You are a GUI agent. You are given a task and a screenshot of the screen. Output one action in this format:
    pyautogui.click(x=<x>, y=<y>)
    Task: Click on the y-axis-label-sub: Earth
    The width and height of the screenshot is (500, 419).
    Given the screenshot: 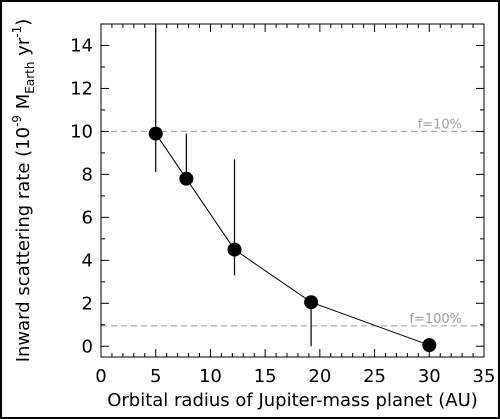 What is the action you would take?
    pyautogui.click(x=30, y=77)
    